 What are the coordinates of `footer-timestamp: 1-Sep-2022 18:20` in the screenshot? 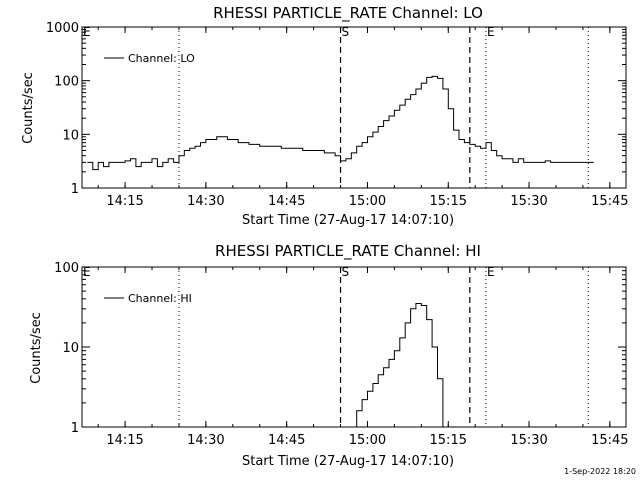 It's located at (600, 471).